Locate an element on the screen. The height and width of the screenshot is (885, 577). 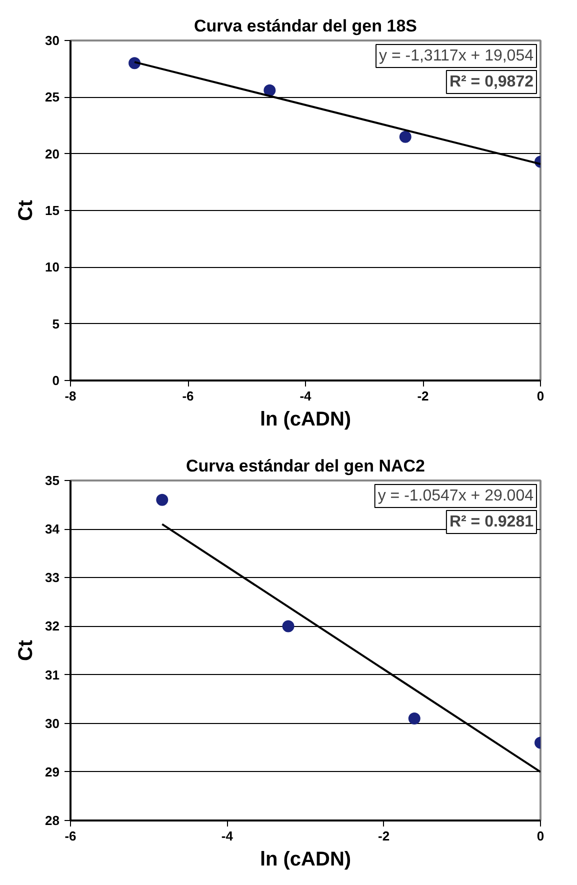
y-tick-label: 33 is located at coordinates (52, 578).